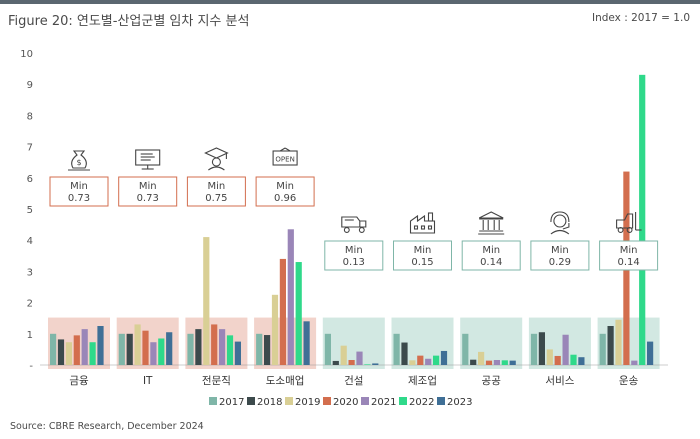  Describe the element at coordinates (354, 262) in the screenshot. I see `min-value: 0.13` at that location.